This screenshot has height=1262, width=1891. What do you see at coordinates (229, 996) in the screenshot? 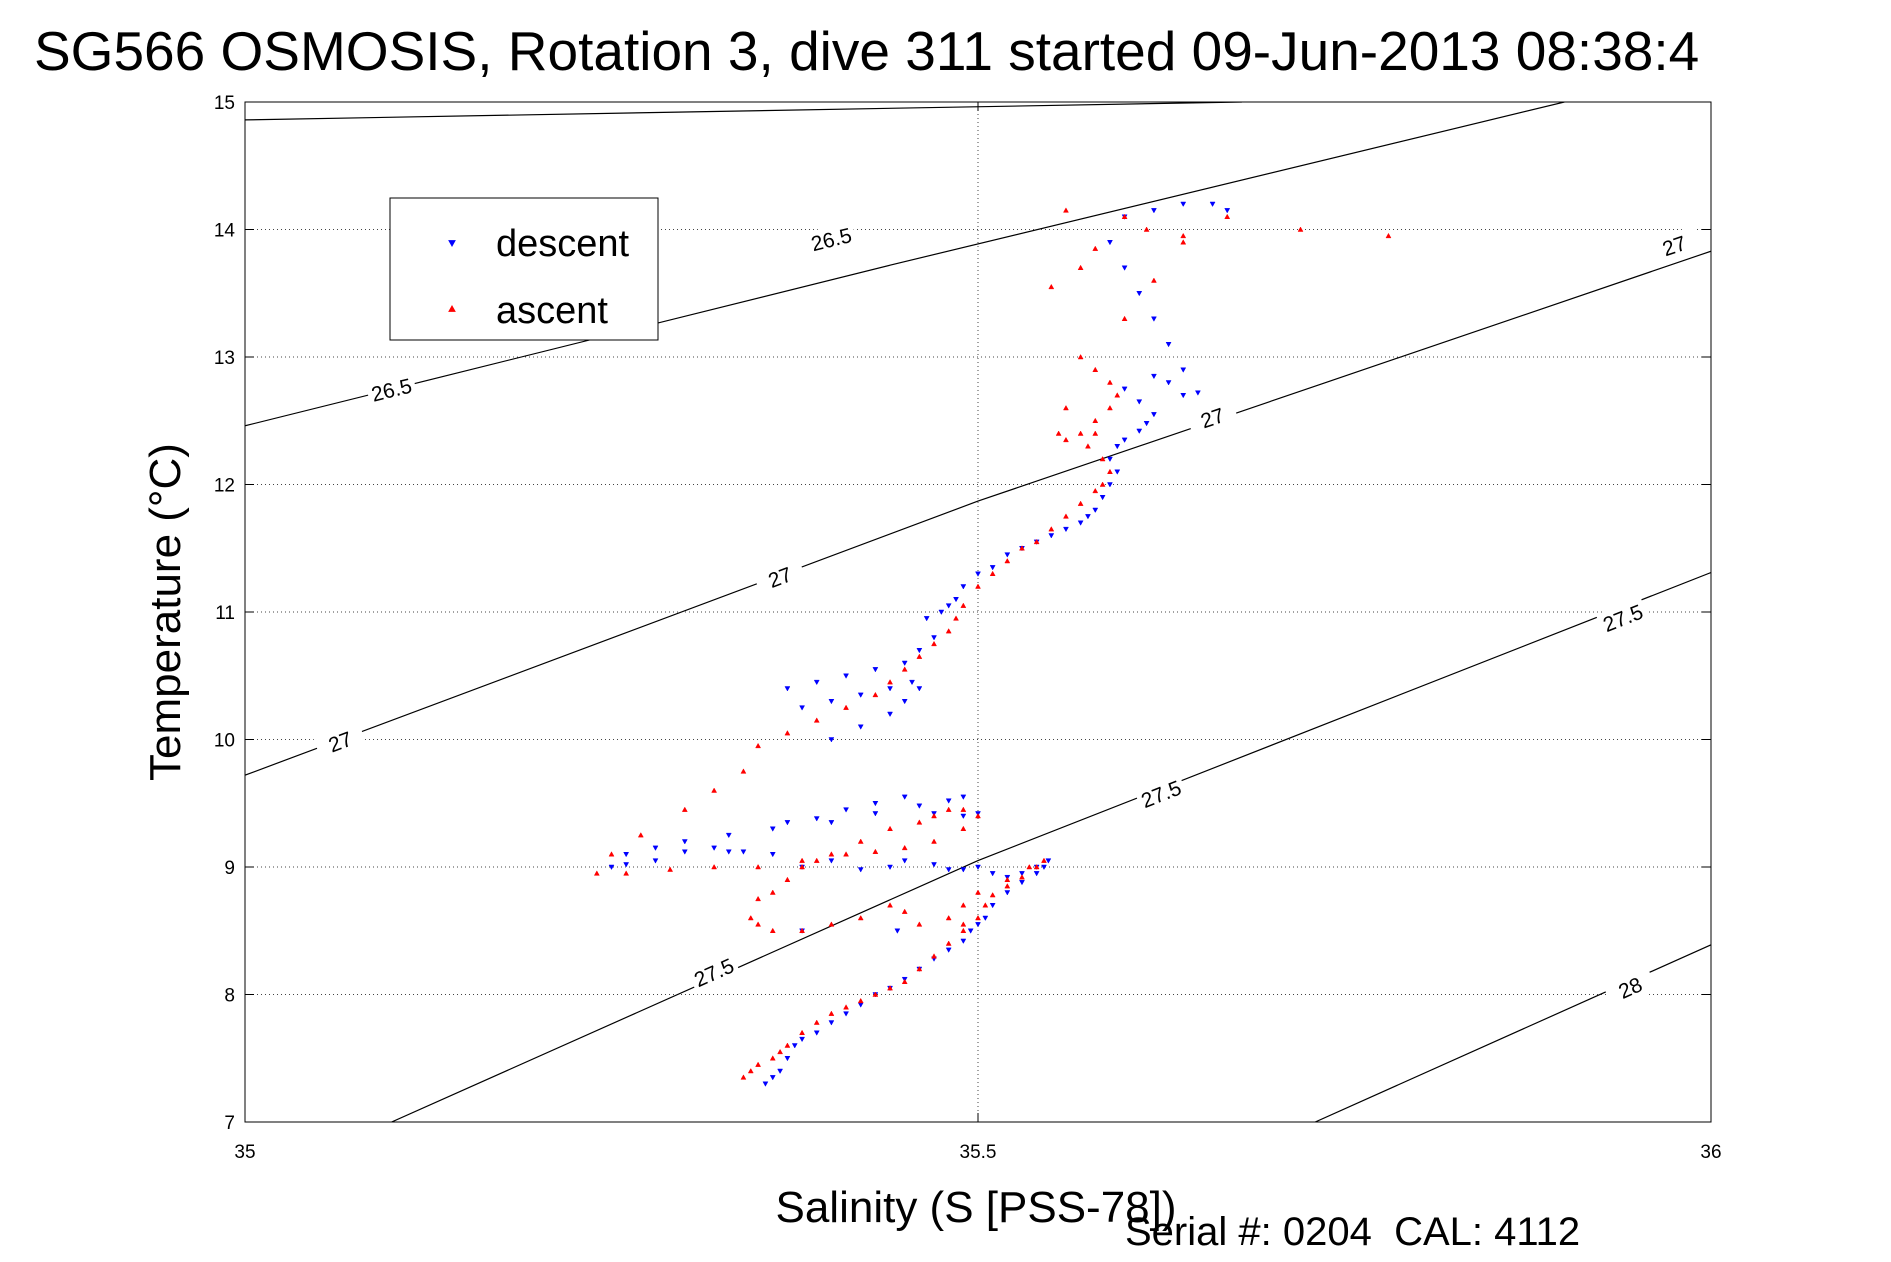
I see `y-tick-label-1: 8` at bounding box center [229, 996].